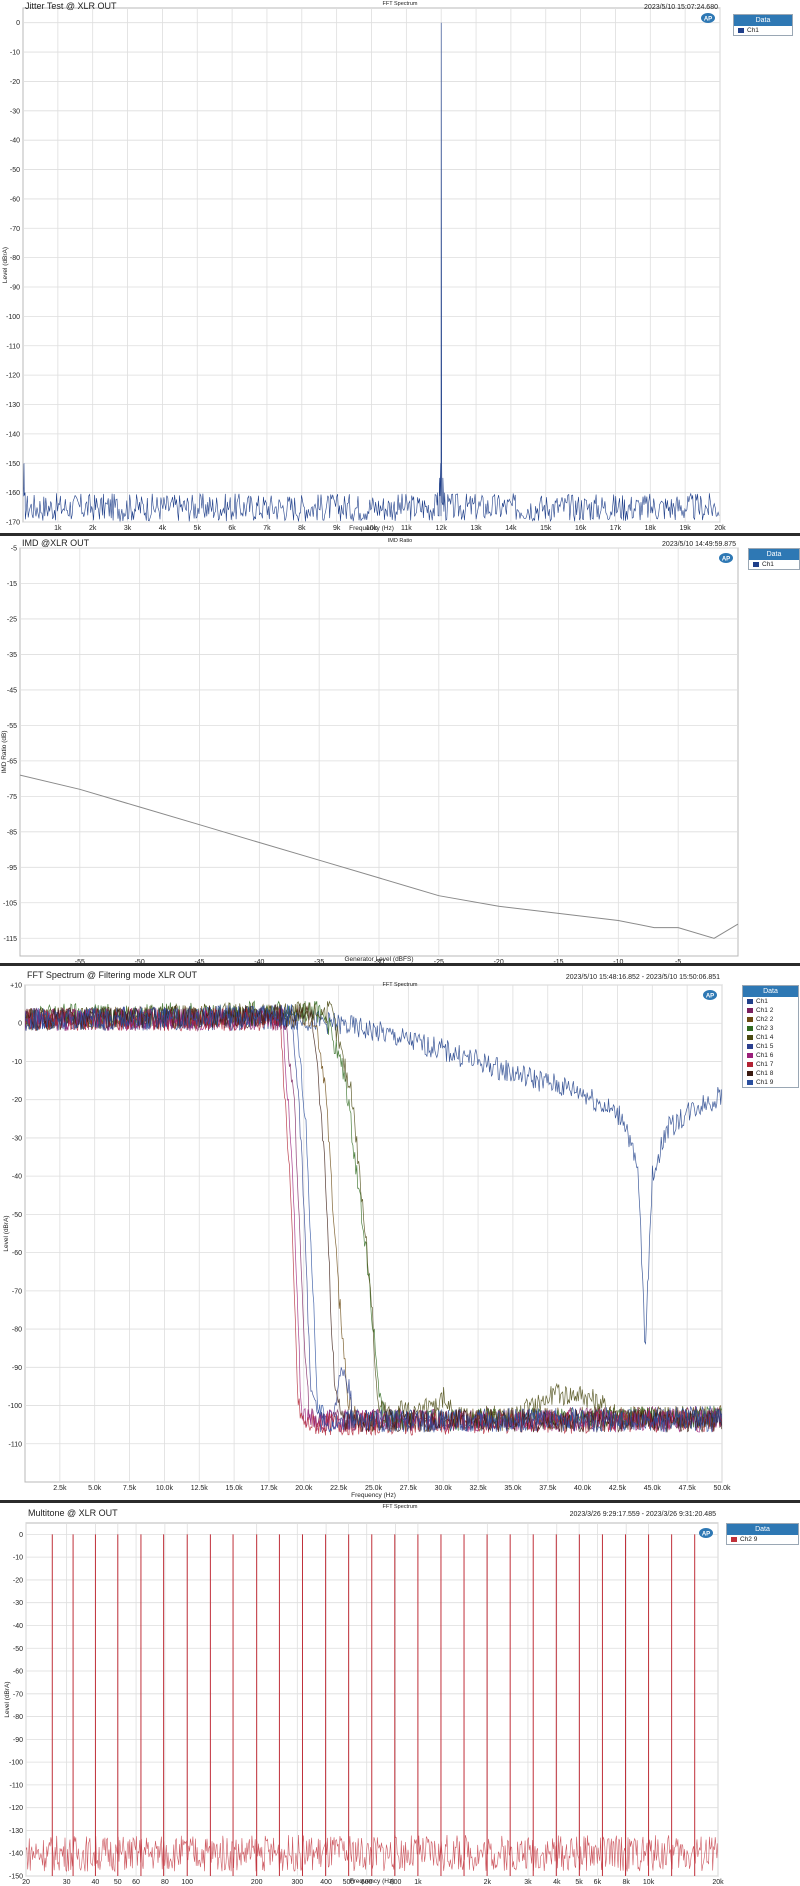 The image size is (800, 1886). Describe the element at coordinates (511, 528) in the screenshot. I see `x-tick-label: 14k` at that location.